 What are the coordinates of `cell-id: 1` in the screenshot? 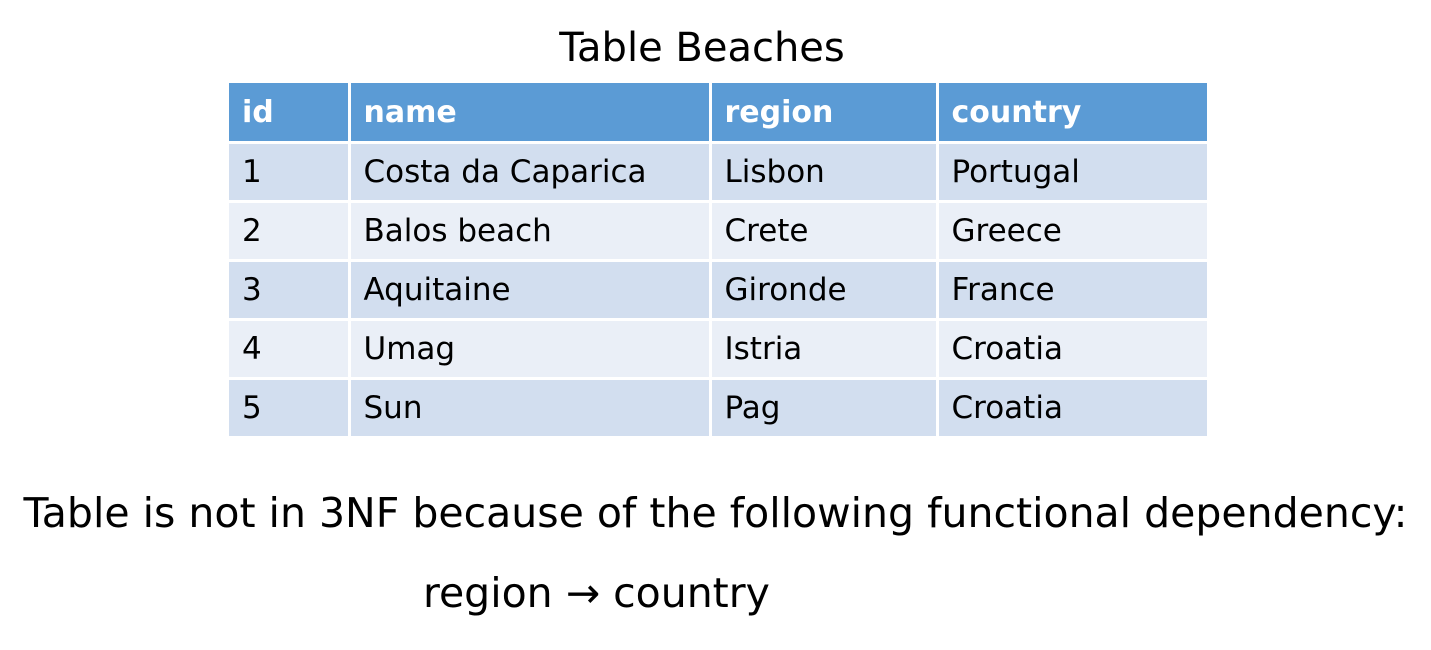 It's located at (290, 172).